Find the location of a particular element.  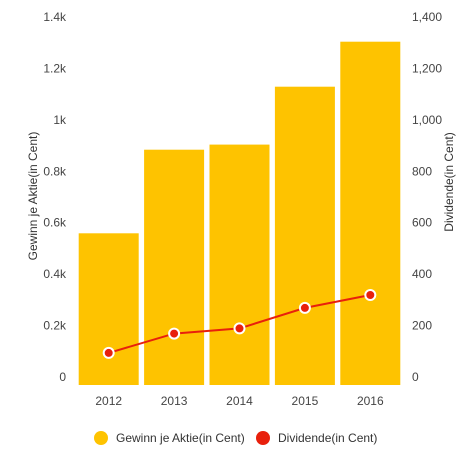

left-tick-label: 1.2k is located at coordinates (55, 68).